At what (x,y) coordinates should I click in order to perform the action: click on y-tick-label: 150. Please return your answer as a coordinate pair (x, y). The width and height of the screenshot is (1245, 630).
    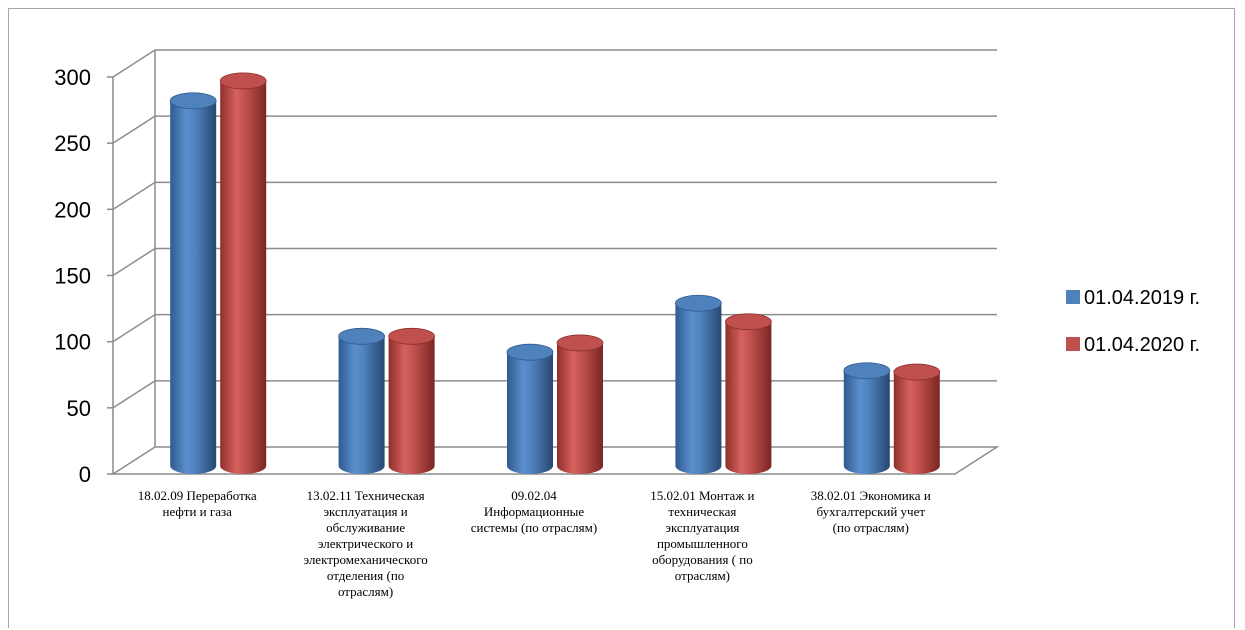
    Looking at the image, I should click on (72, 276).